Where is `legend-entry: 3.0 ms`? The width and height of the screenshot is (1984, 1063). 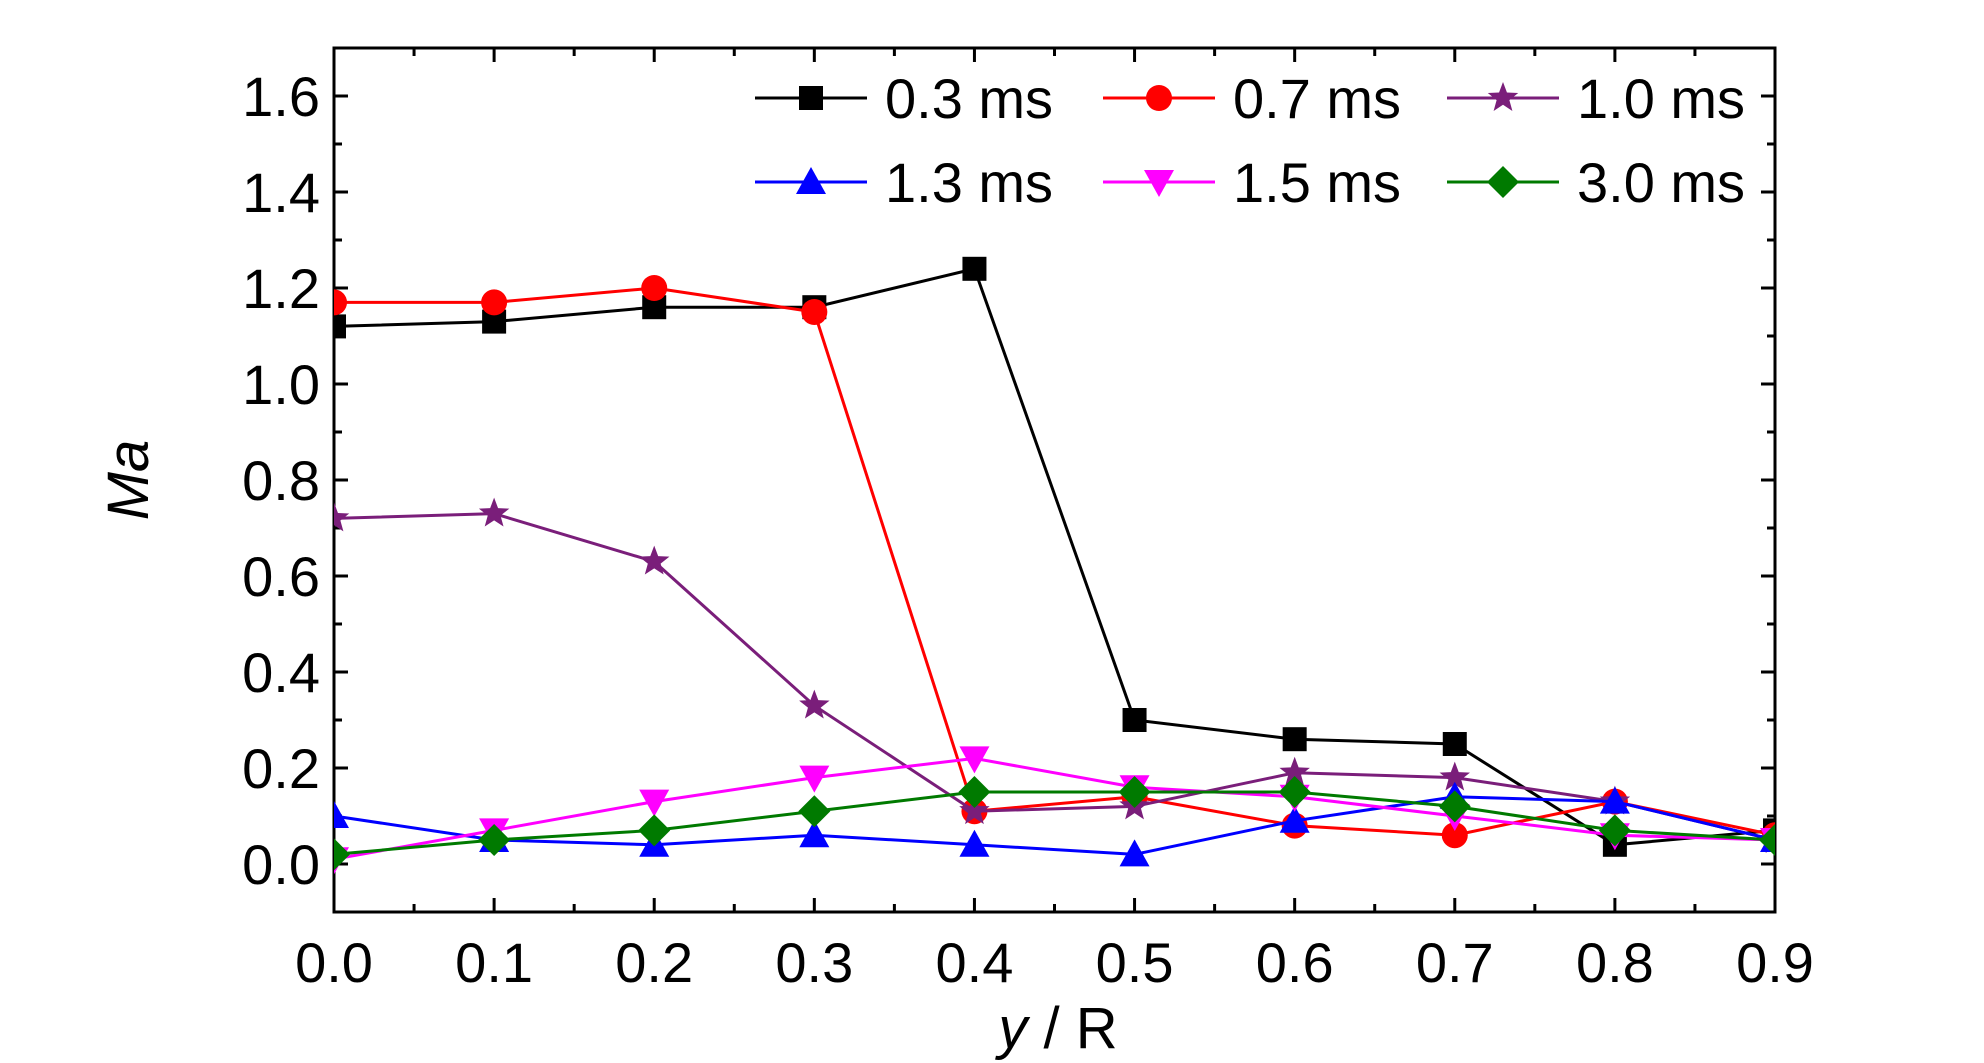 legend-entry: 3.0 ms is located at coordinates (1596, 182).